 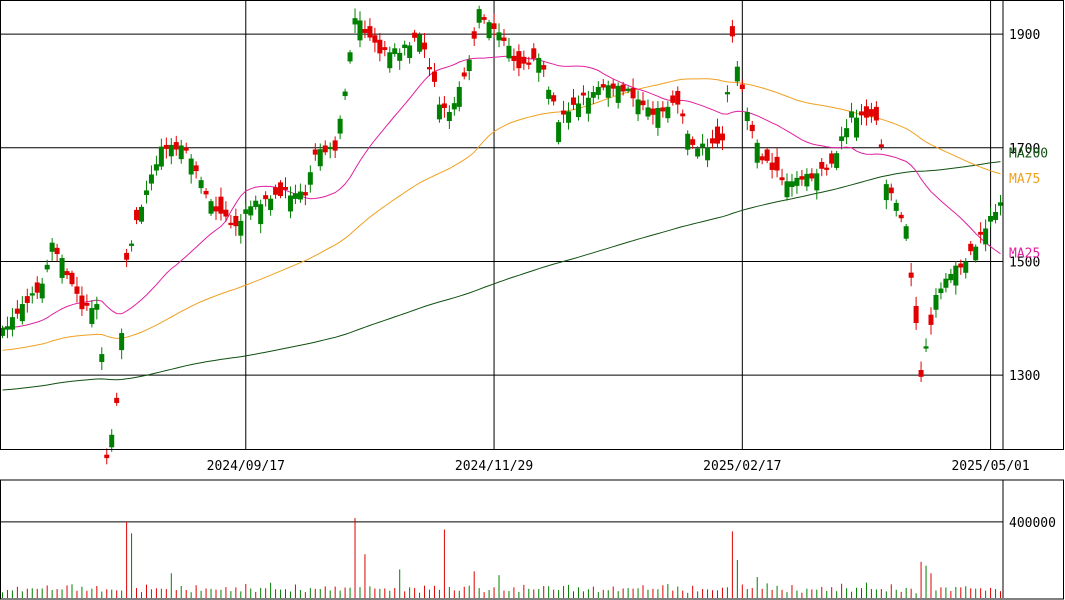 What do you see at coordinates (990, 466) in the screenshot?
I see `date-tick-label: 2025/05/01` at bounding box center [990, 466].